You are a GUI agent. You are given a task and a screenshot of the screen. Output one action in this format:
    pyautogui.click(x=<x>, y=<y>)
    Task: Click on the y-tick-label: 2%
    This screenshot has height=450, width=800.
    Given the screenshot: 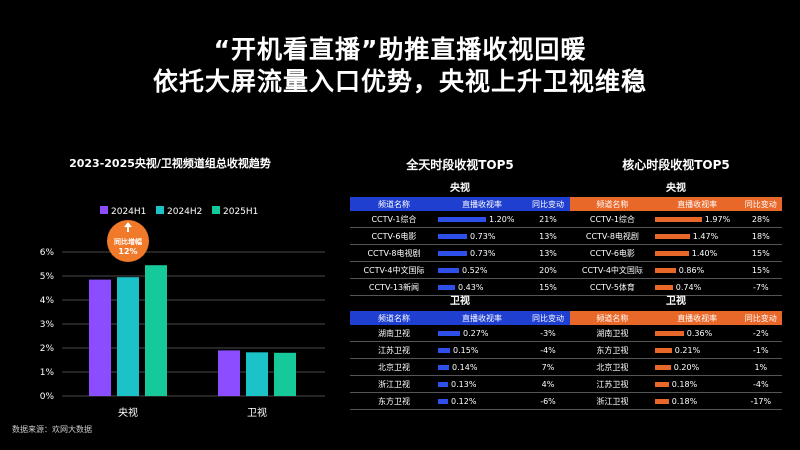 What is the action you would take?
    pyautogui.click(x=47, y=349)
    